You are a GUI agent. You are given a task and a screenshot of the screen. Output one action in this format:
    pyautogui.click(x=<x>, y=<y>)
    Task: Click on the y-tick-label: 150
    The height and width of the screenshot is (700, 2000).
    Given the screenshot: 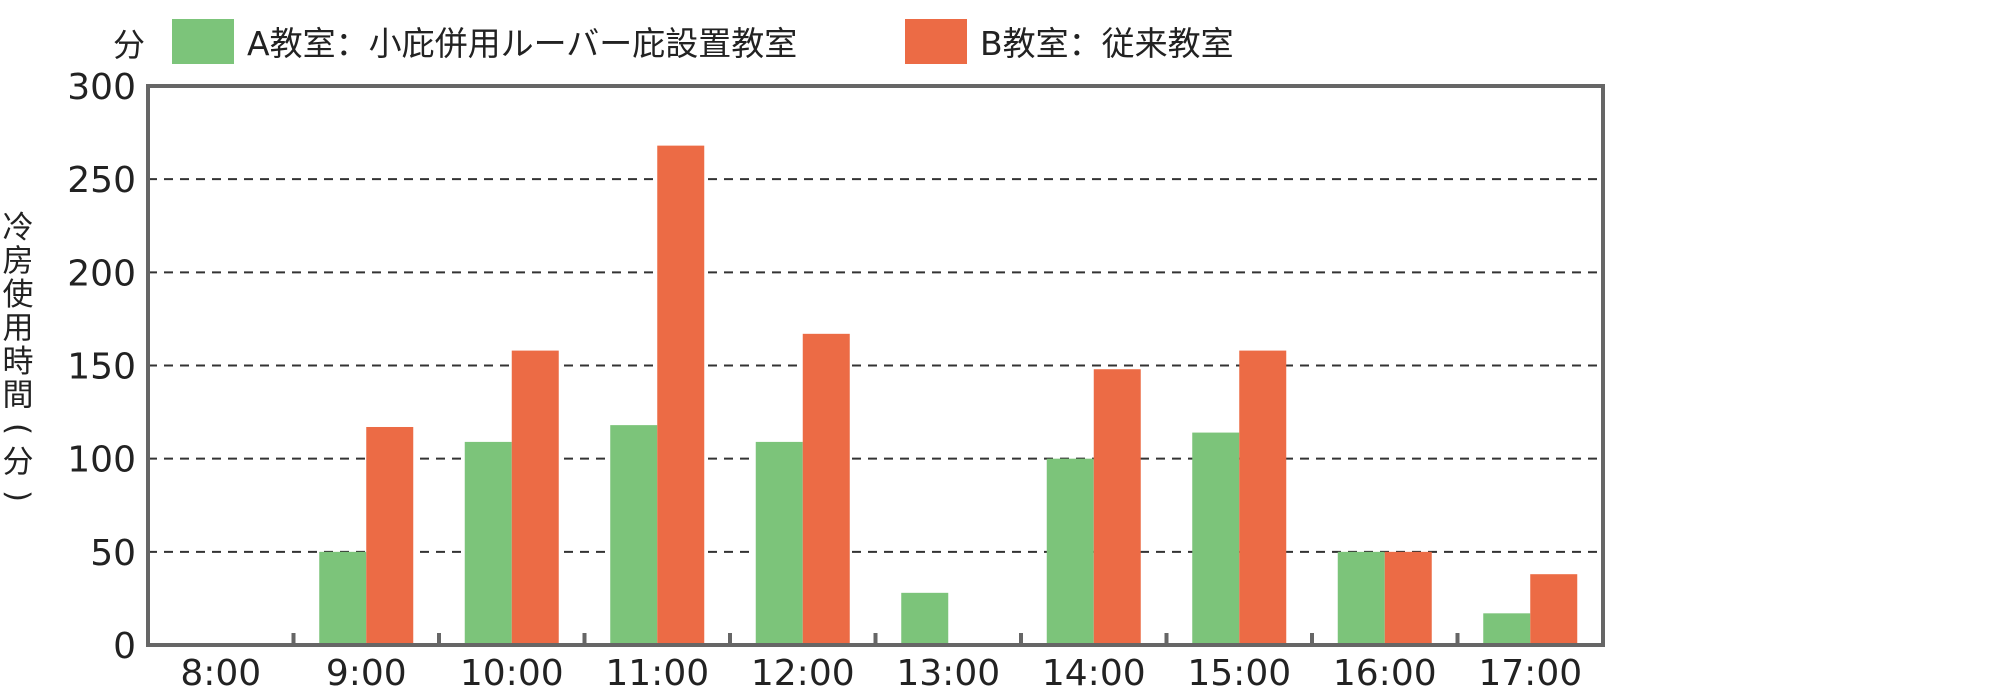 What is the action you would take?
    pyautogui.click(x=101, y=367)
    